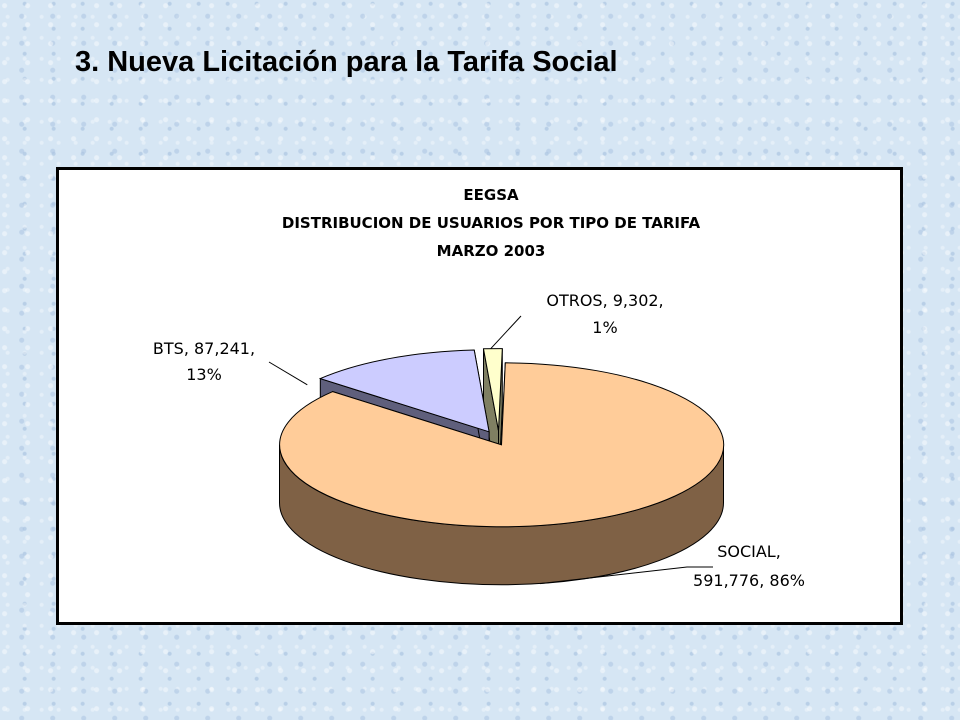  Describe the element at coordinates (491, 195) in the screenshot. I see `chart-title-line-1: EEGSA` at that location.